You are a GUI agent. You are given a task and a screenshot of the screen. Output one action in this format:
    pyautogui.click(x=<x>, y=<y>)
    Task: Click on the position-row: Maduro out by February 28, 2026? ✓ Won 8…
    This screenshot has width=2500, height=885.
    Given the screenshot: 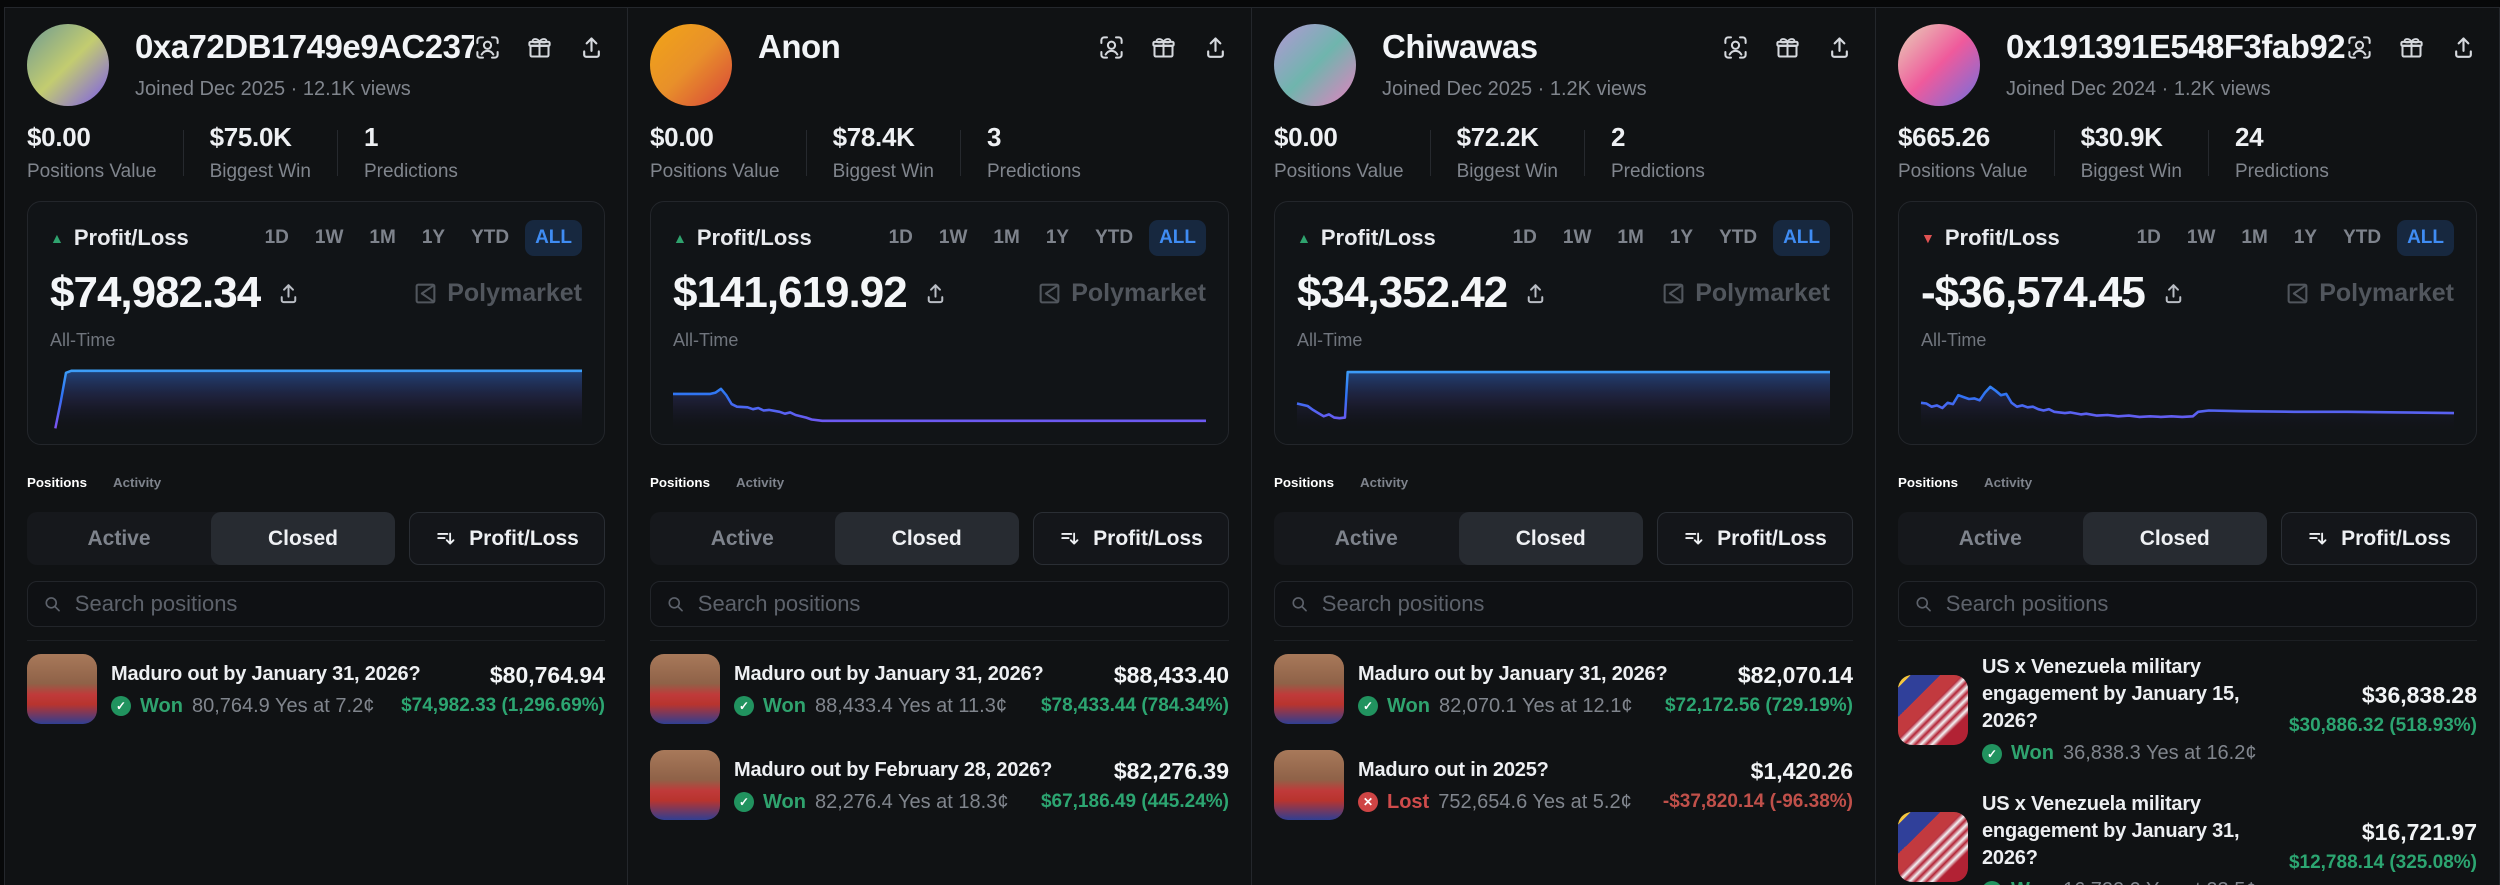 What is the action you would take?
    pyautogui.click(x=939, y=785)
    